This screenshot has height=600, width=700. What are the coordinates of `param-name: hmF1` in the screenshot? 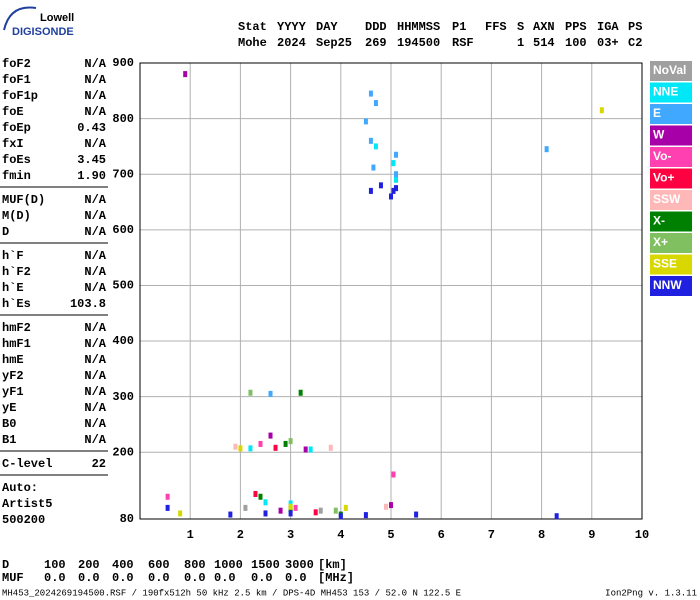 It's located at (16, 344).